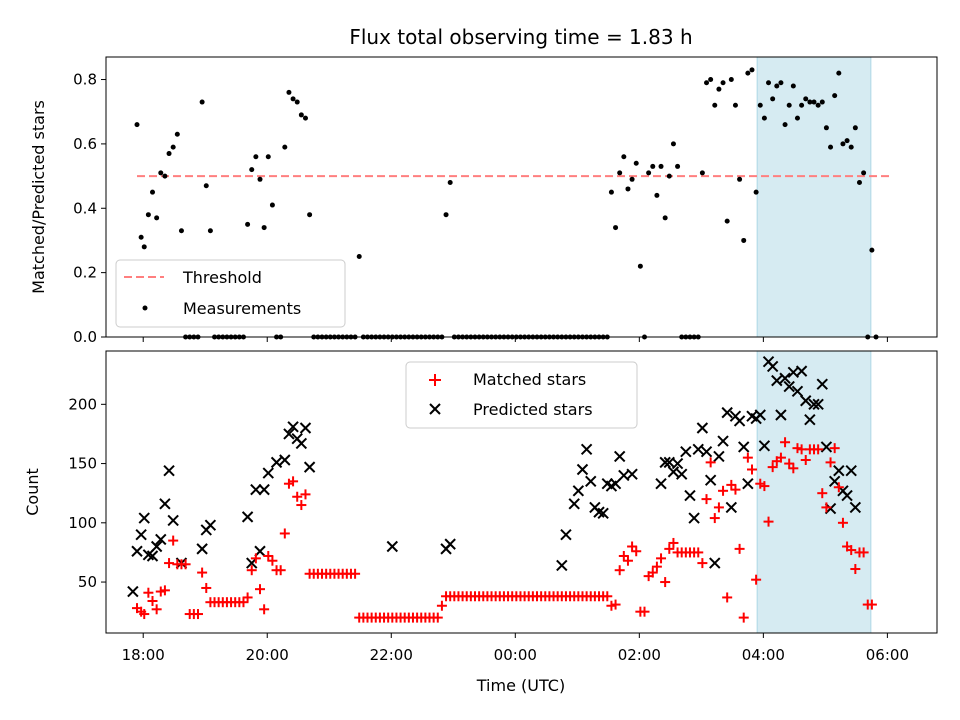 This screenshot has width=960, height=720. I want to click on bottom-x-tick-label: 00:00, so click(515, 655).